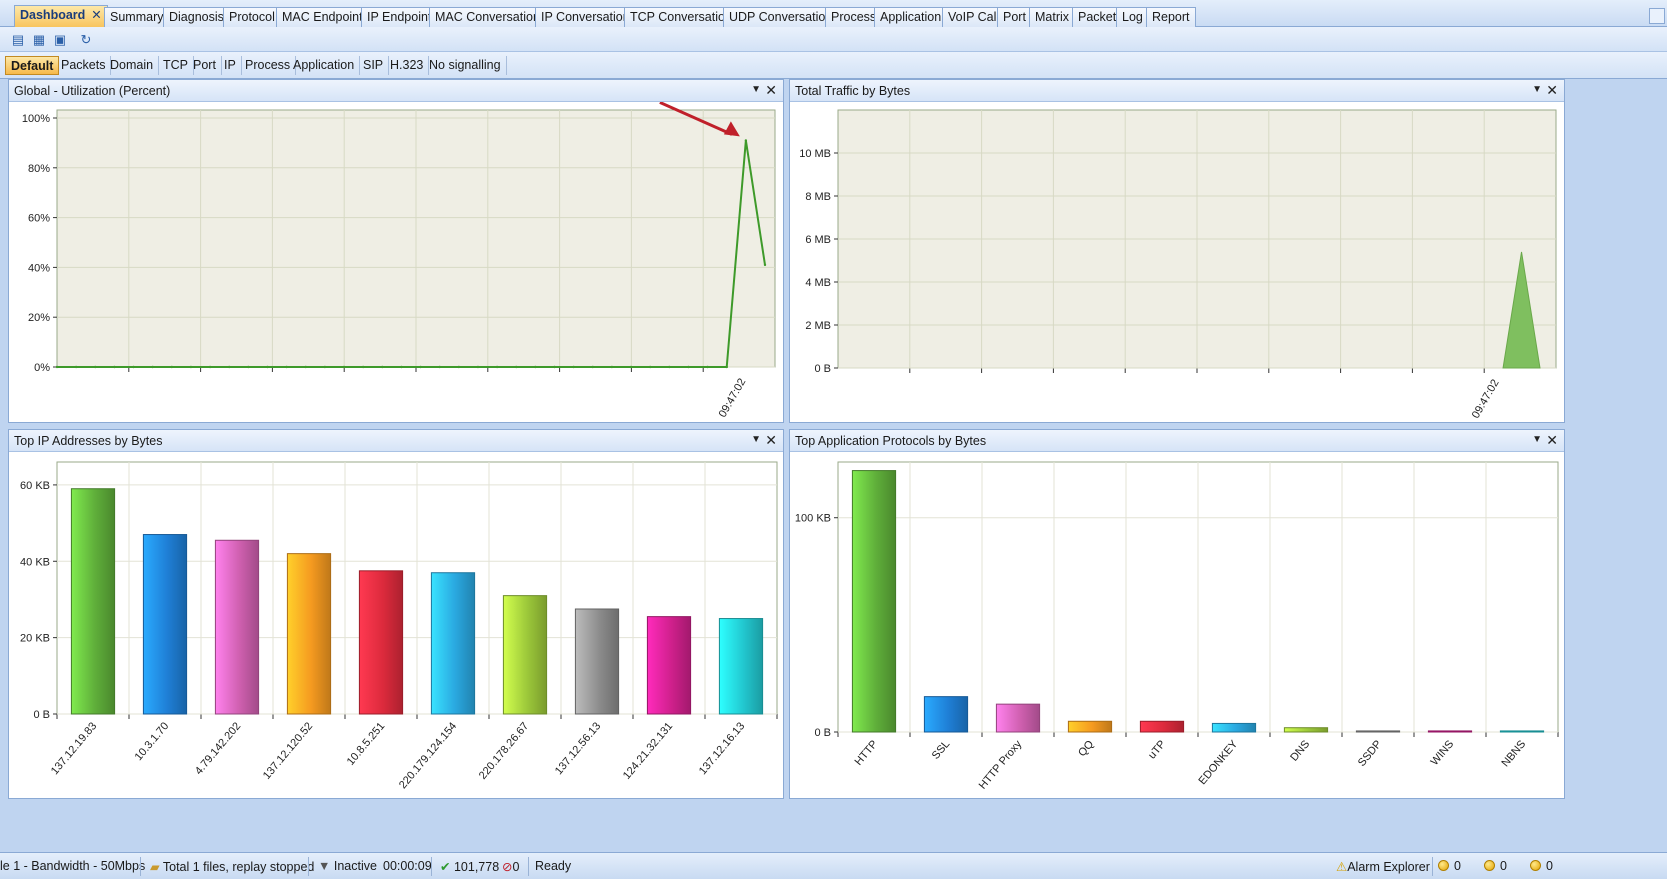 This screenshot has height=879, width=1667. What do you see at coordinates (132, 65) in the screenshot?
I see `filter-domain: Domain` at bounding box center [132, 65].